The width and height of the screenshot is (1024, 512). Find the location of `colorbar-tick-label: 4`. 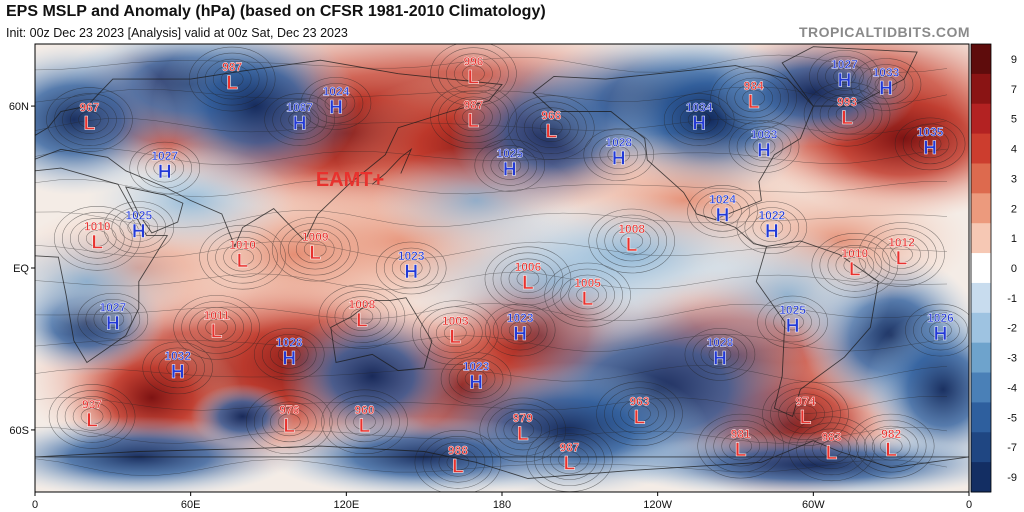

colorbar-tick-label: 4 is located at coordinates (1014, 150).